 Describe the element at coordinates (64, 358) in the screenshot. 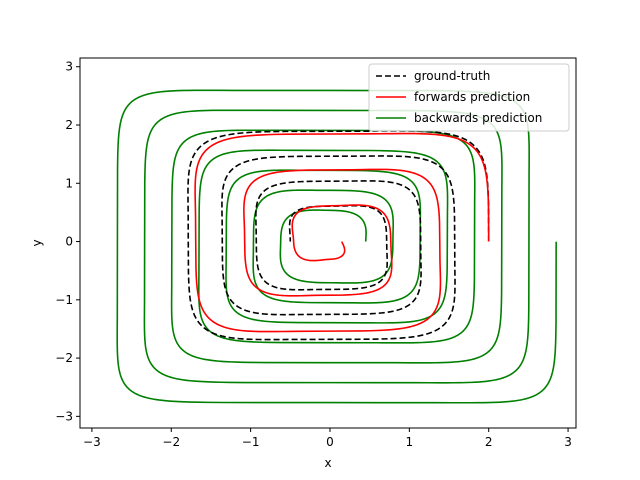

I see `y-tick-label: −2` at that location.